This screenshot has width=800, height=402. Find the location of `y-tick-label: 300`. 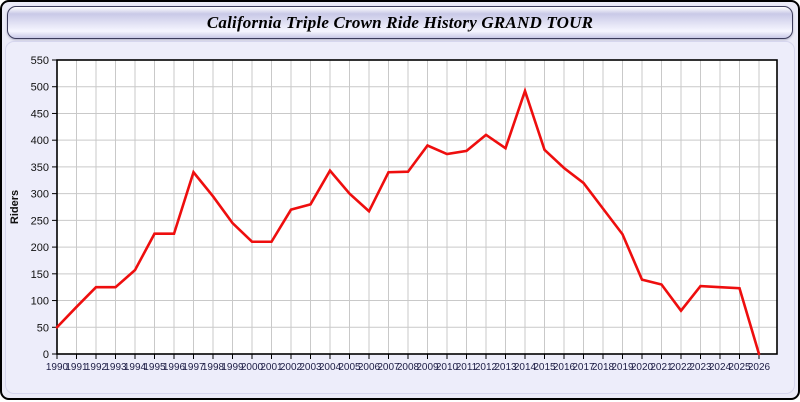

y-tick-label: 300 is located at coordinates (40, 195).